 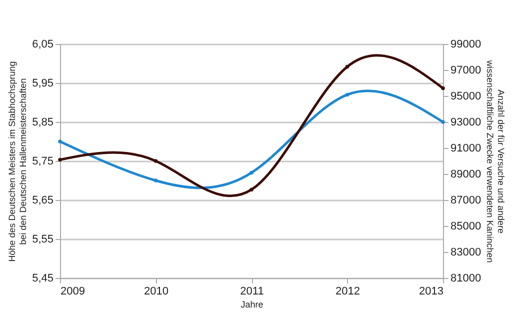 I want to click on y2-tick-label: 89000, so click(x=466, y=174).